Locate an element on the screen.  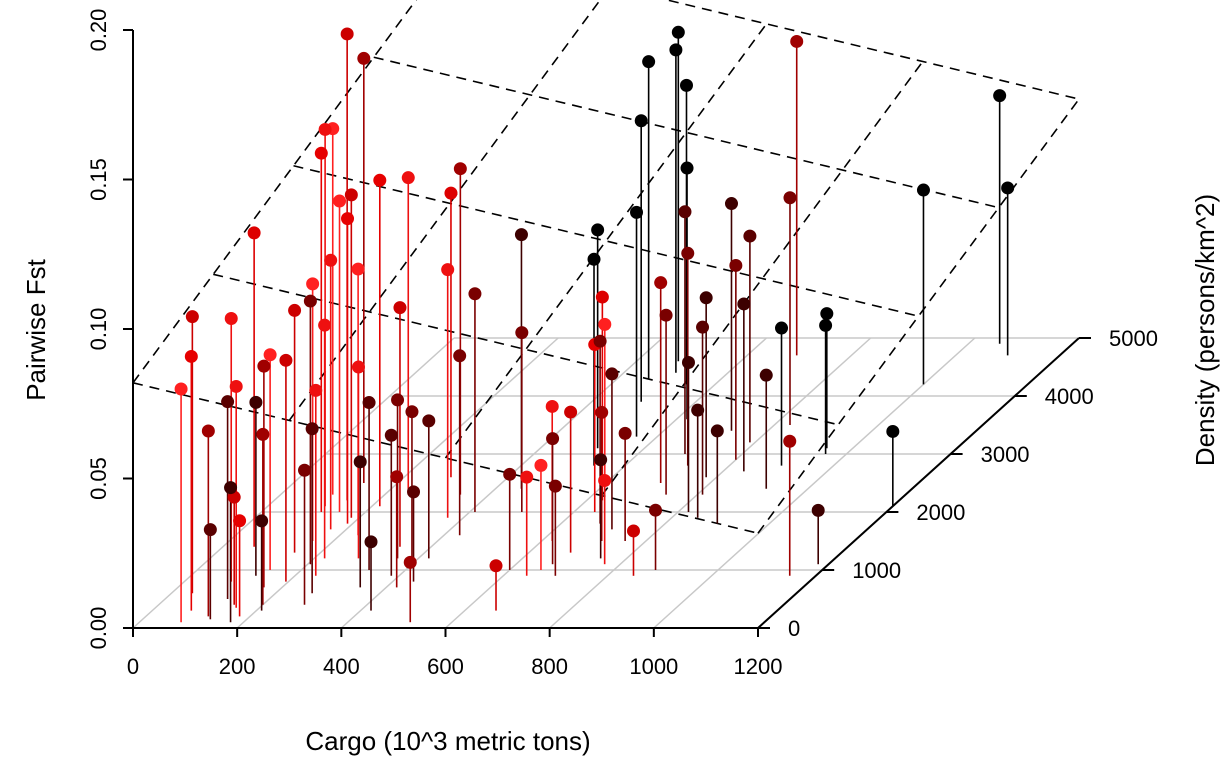
x-axis-title: Cargo (10^3 metric tons) is located at coordinates (447, 741).